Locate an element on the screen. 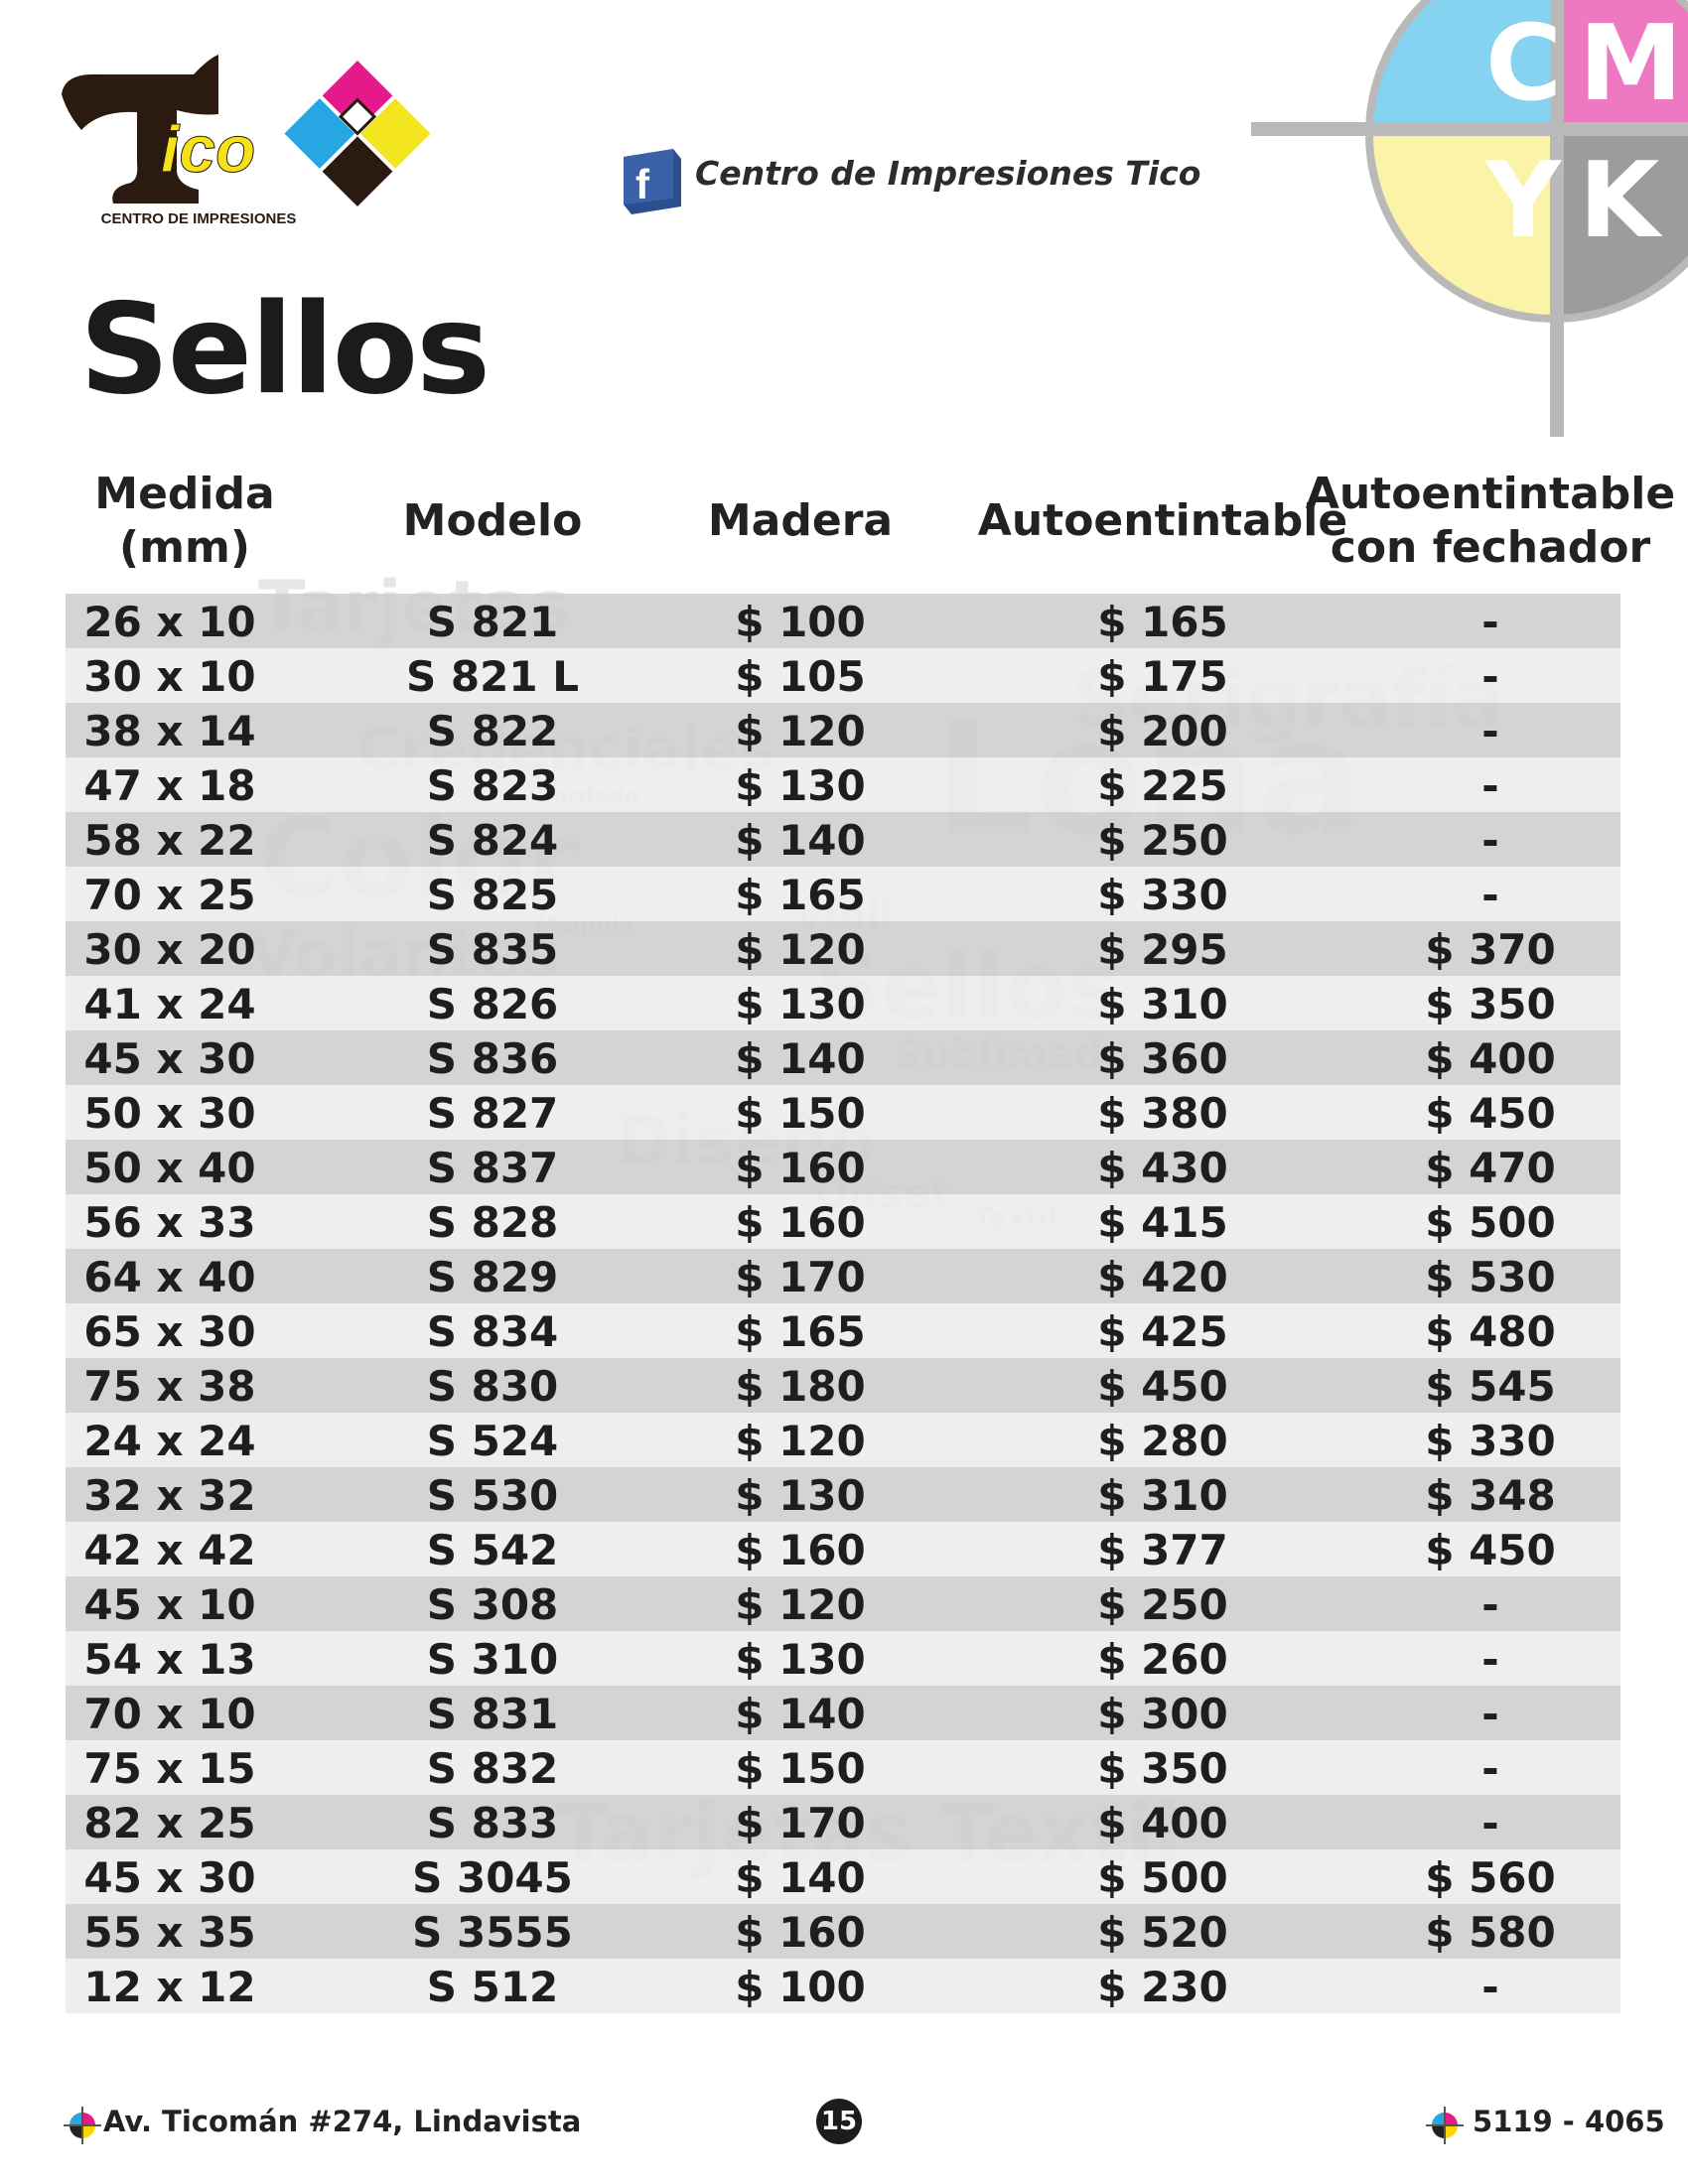 The height and width of the screenshot is (2184, 1688). cell-modelo: S 825 is located at coordinates (492, 895).